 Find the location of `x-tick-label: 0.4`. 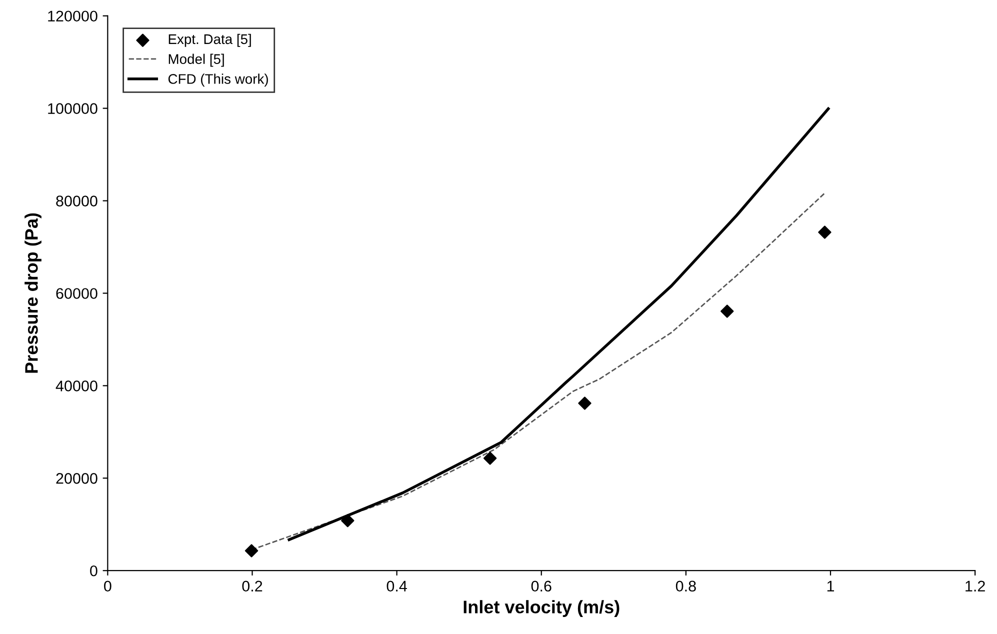

x-tick-label: 0.4 is located at coordinates (396, 586).